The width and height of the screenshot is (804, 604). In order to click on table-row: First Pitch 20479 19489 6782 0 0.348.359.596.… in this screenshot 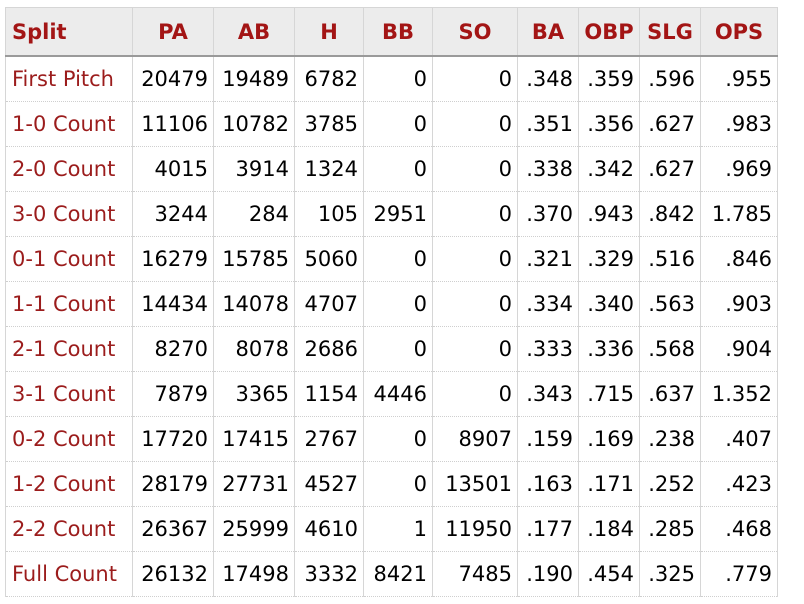, I will do `click(391, 78)`.